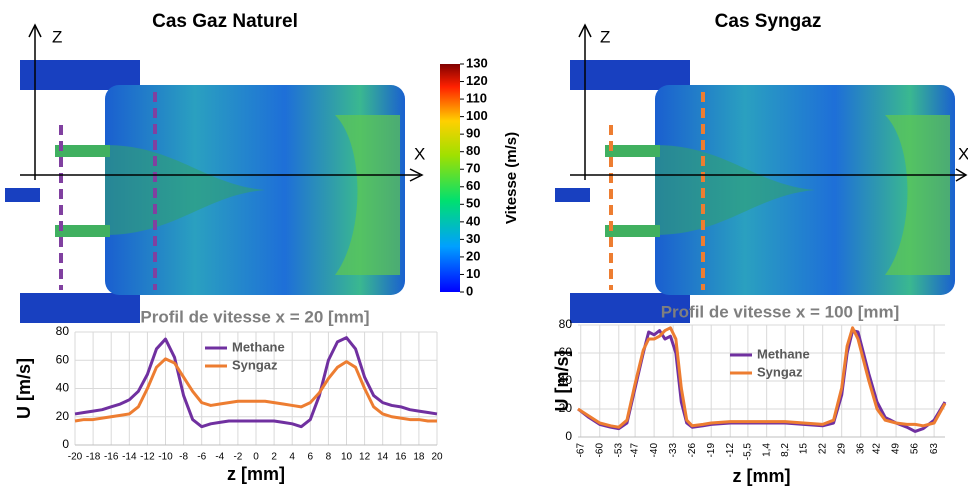  Describe the element at coordinates (934, 449) in the screenshot. I see `x-tick-label: 63` at that location.